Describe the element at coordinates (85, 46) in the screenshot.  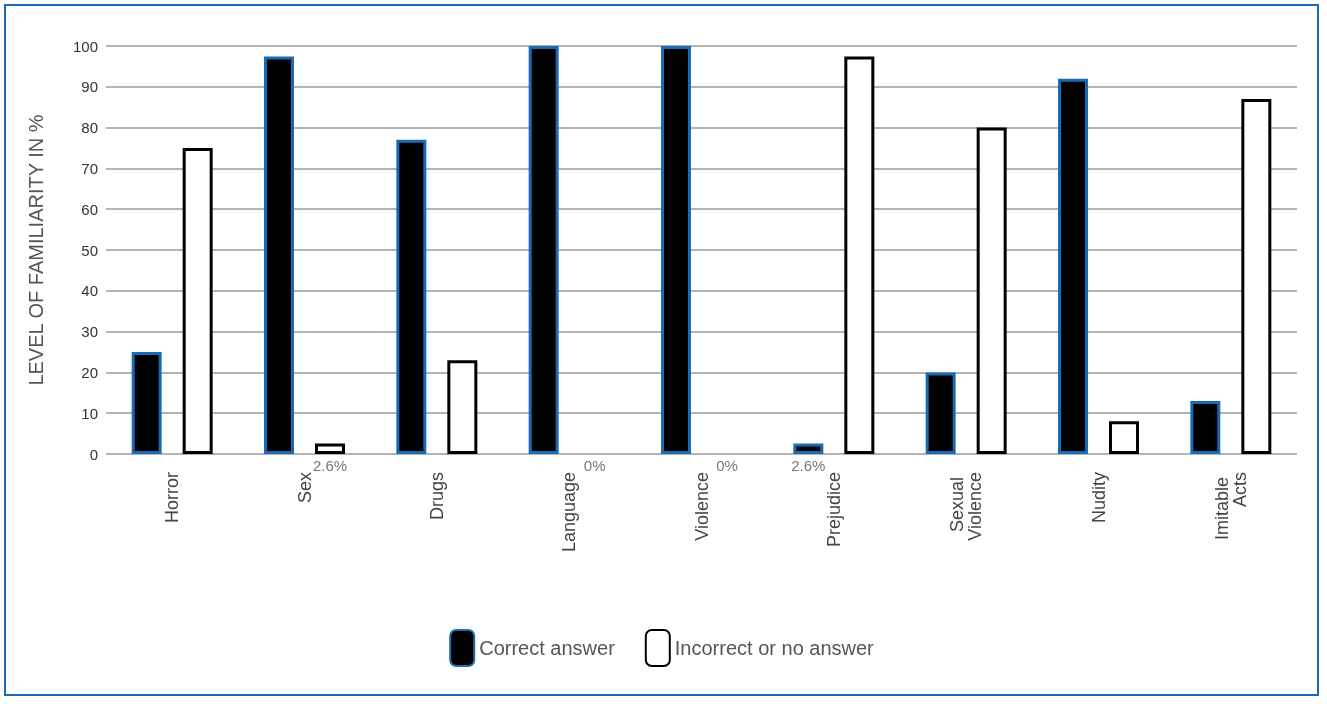
I see `y-tick-label: 100` at that location.